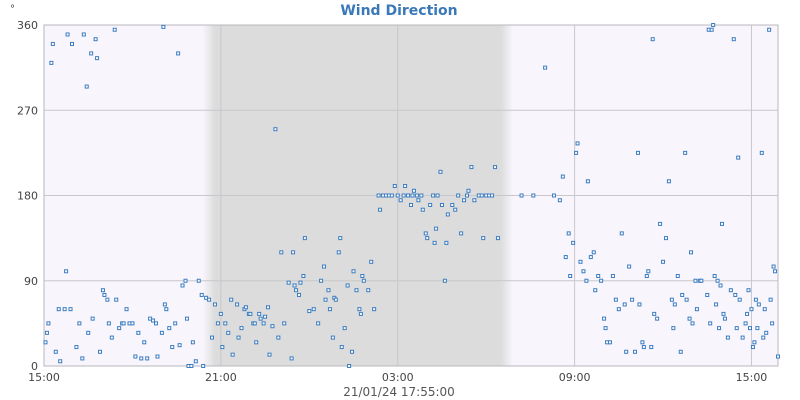 This screenshot has height=400, width=800. I want to click on x-tick-label: 09:00, so click(575, 377).